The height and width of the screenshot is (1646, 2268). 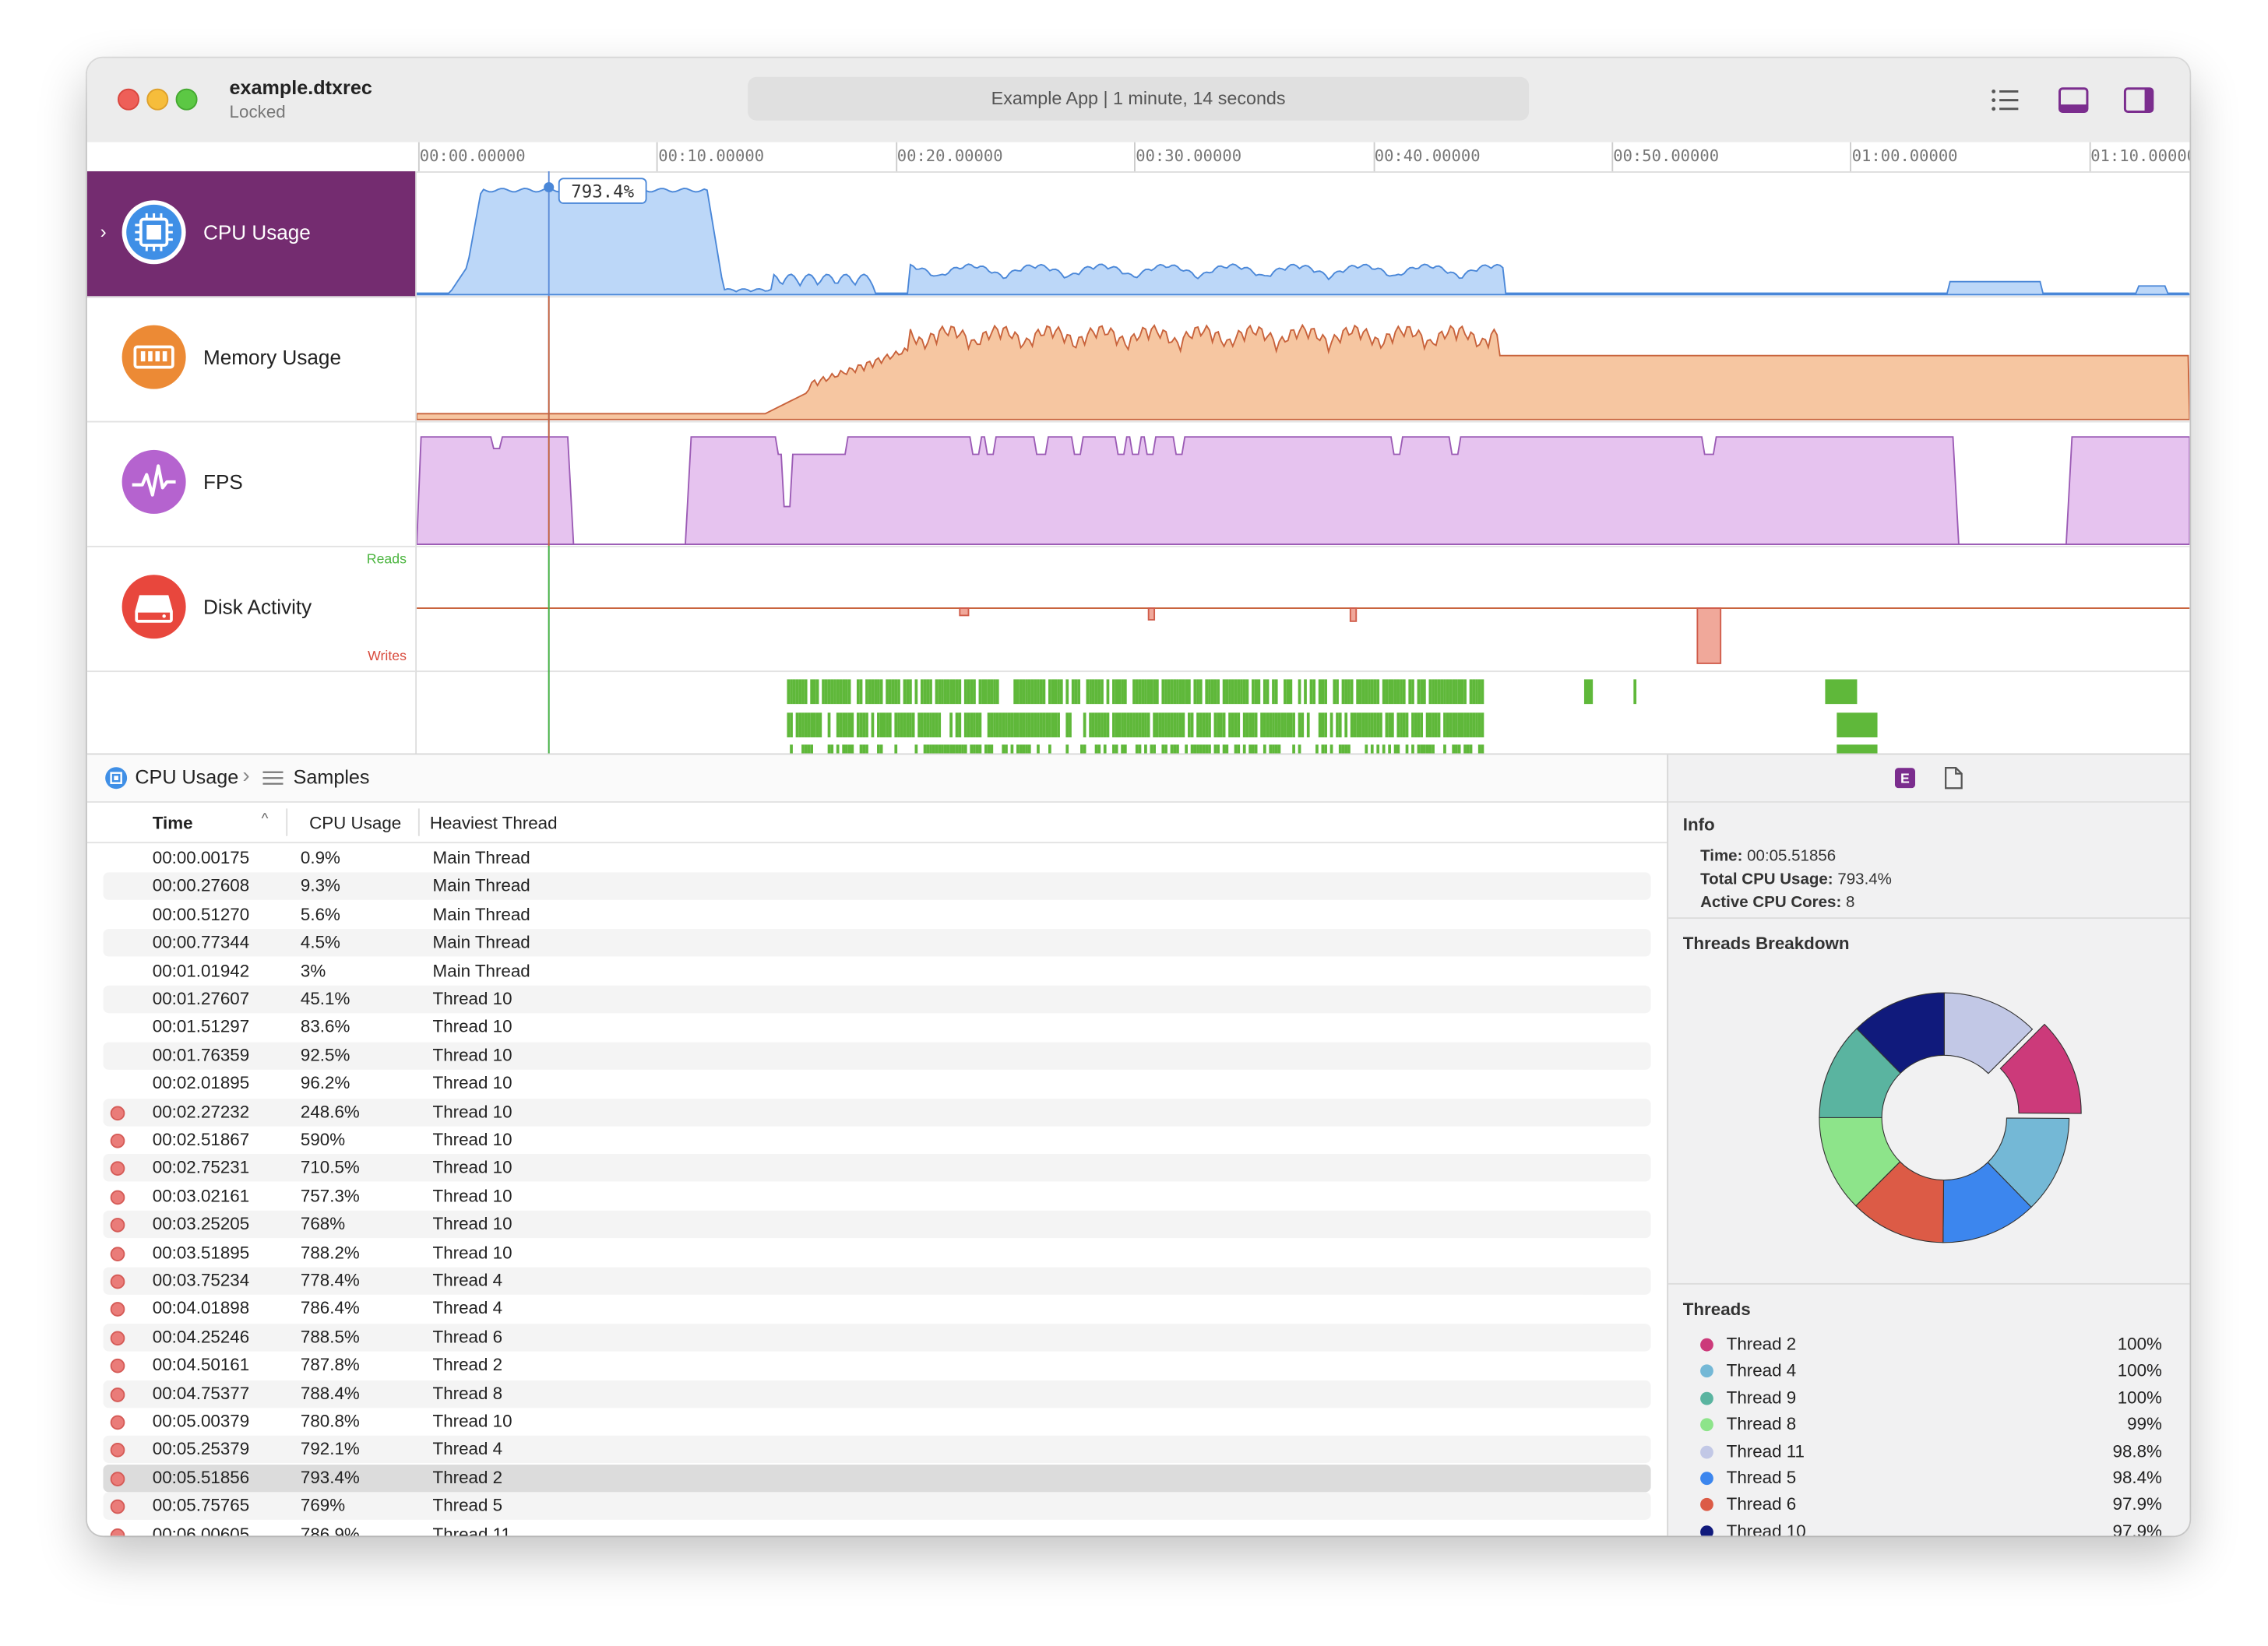 What do you see at coordinates (251, 711) in the screenshot?
I see `track-events` at bounding box center [251, 711].